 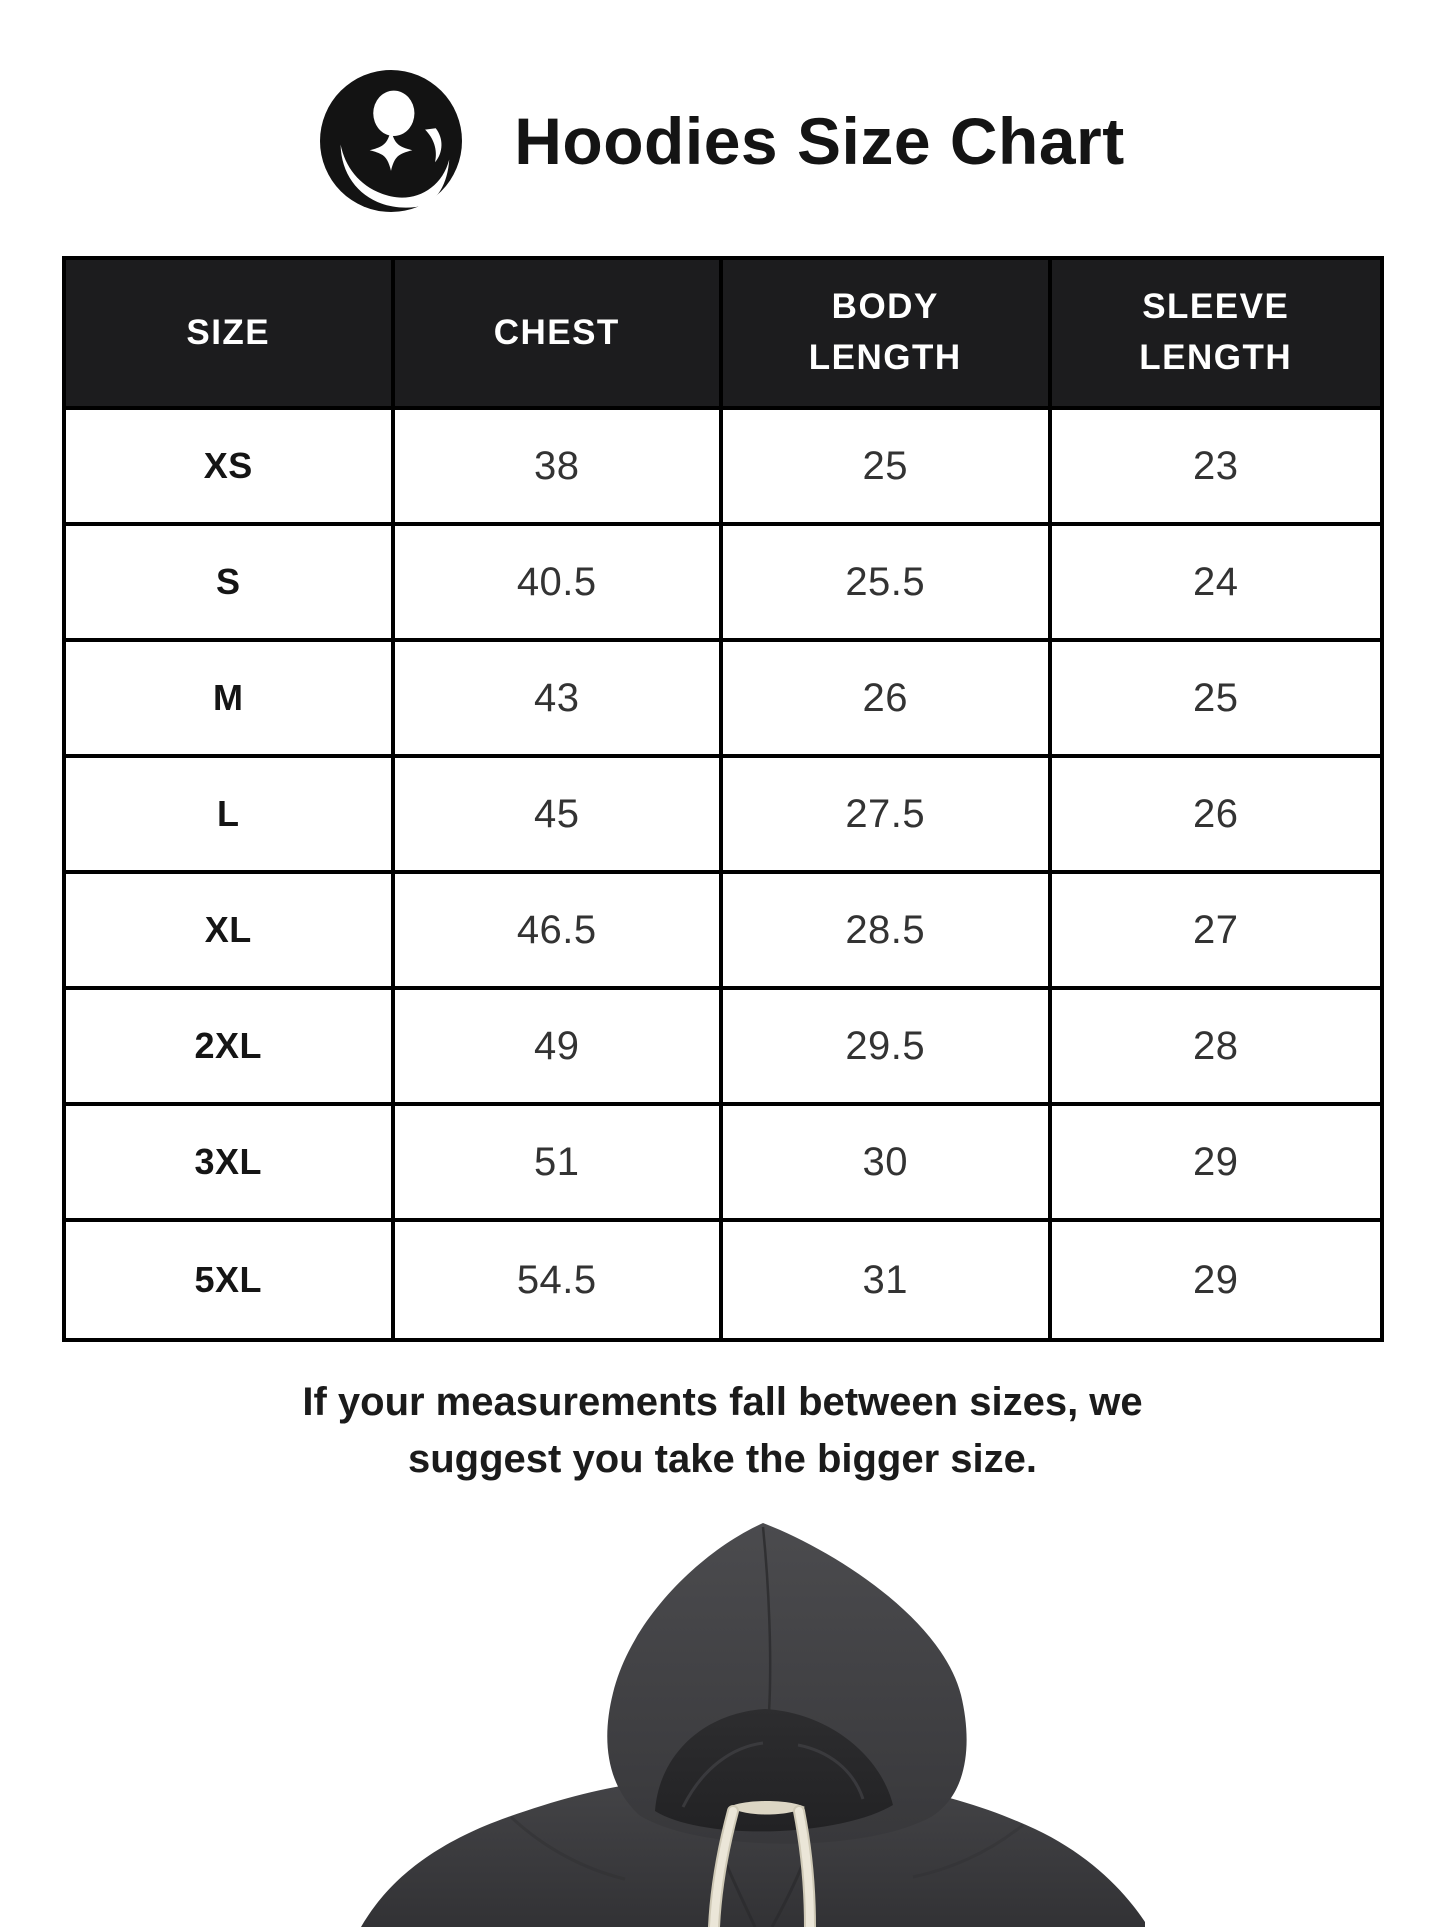 What do you see at coordinates (230, 1048) in the screenshot?
I see `size-cell: 2XL` at bounding box center [230, 1048].